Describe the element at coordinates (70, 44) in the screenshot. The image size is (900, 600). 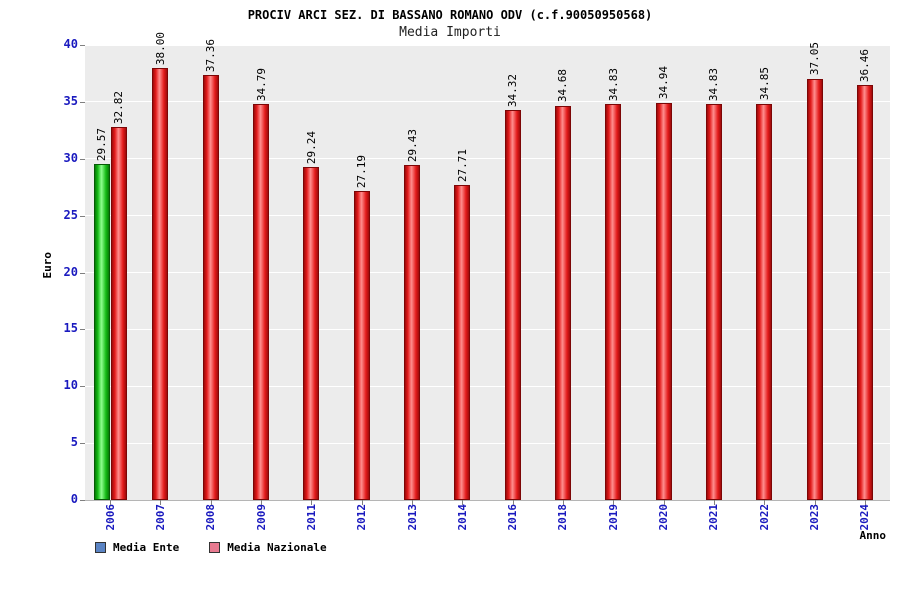
I see `y-tick-label-40: 40` at that location.